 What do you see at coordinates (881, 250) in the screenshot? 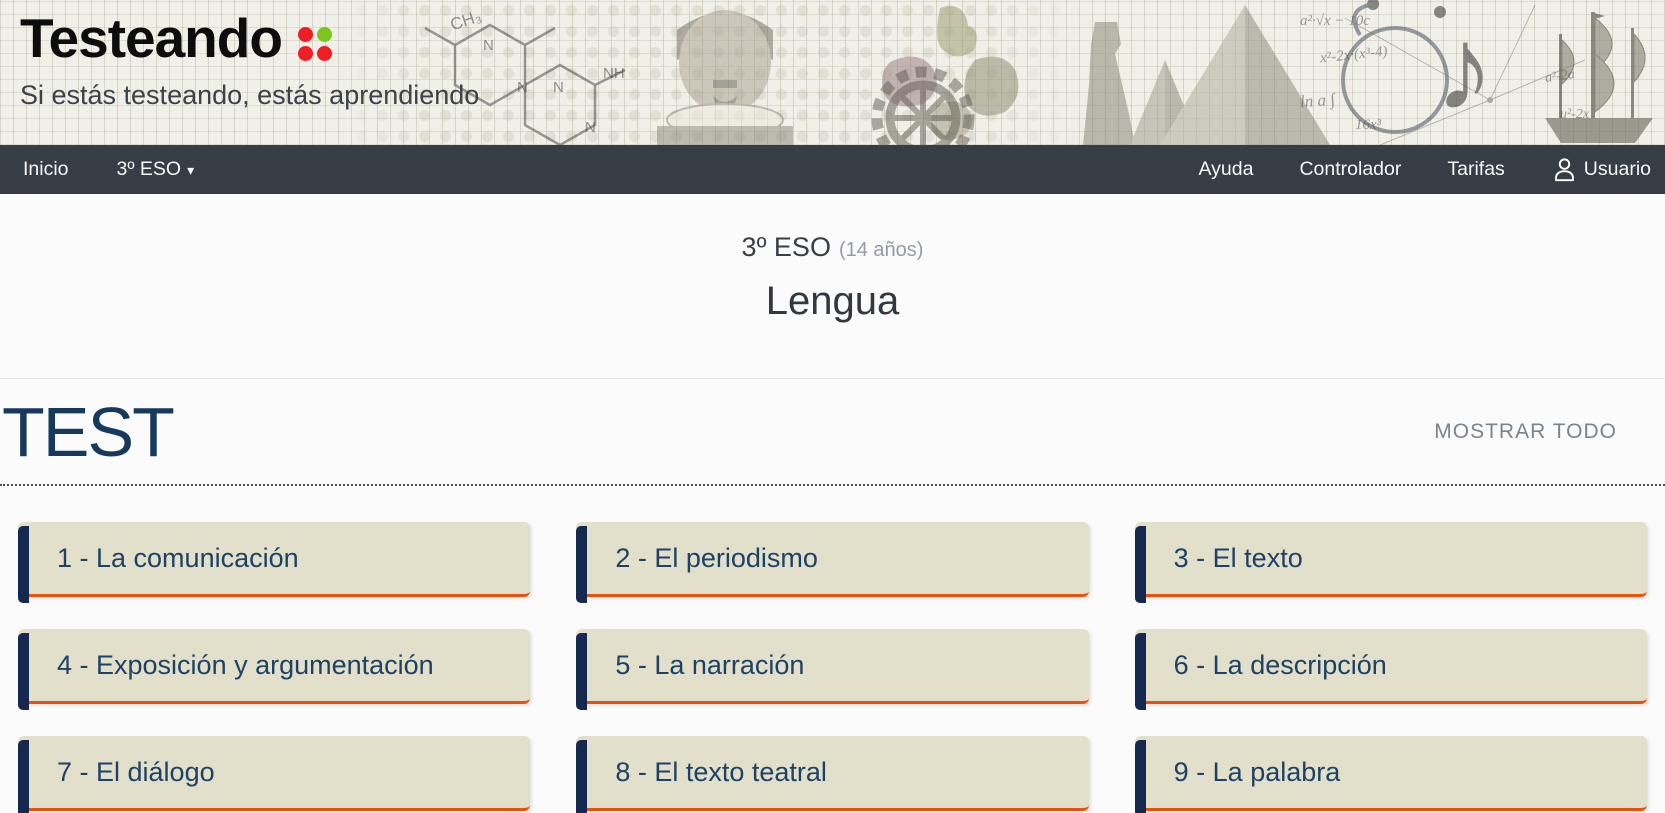
I see `course-age-note: (14 años)` at bounding box center [881, 250].